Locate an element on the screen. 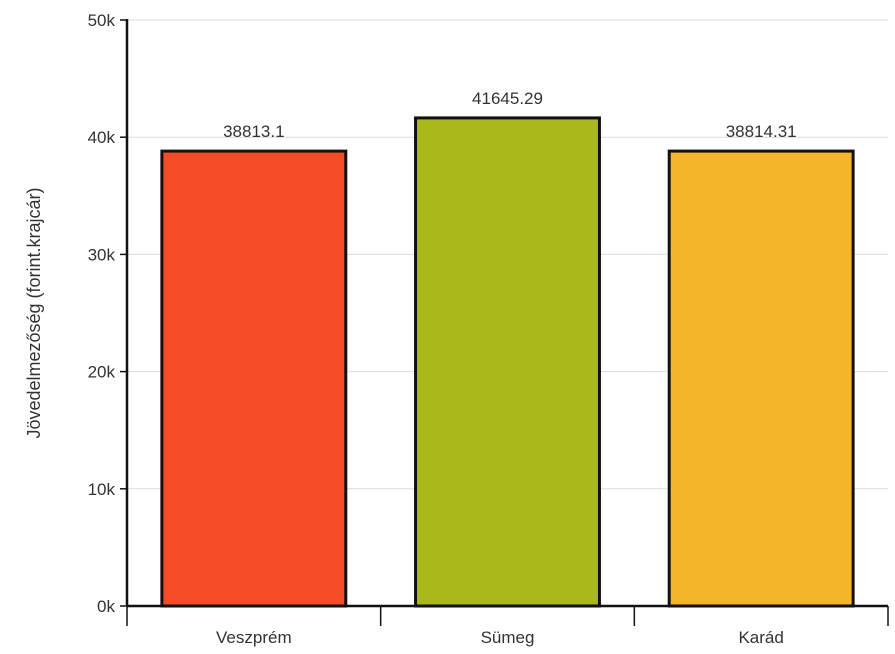 The width and height of the screenshot is (895, 654). y-tick-label: 30k is located at coordinates (102, 254).